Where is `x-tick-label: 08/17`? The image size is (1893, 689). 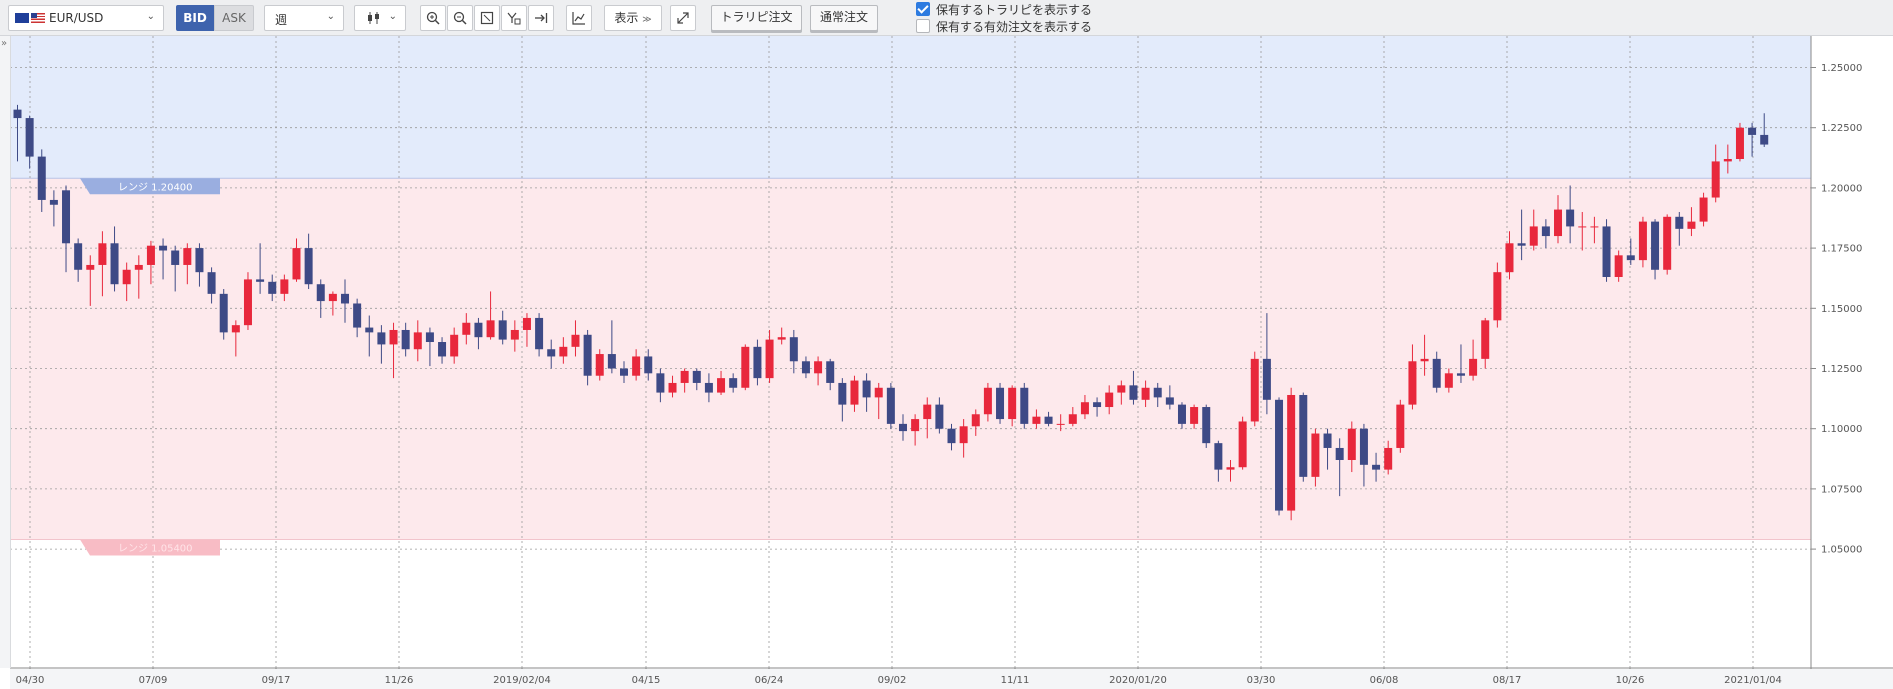
x-tick-label: 08/17 is located at coordinates (1507, 680).